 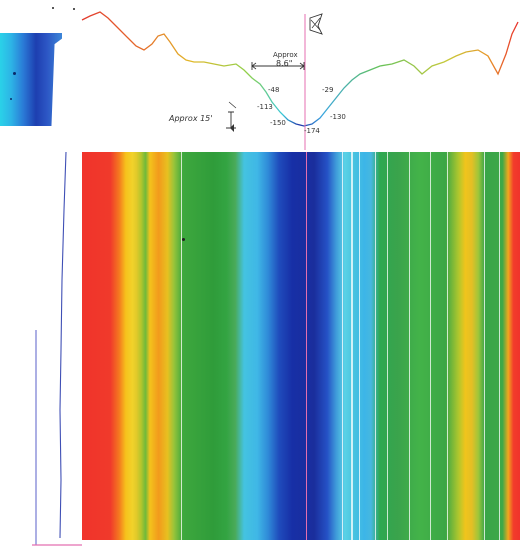 I want to click on depth-label: -29, so click(x=328, y=90).